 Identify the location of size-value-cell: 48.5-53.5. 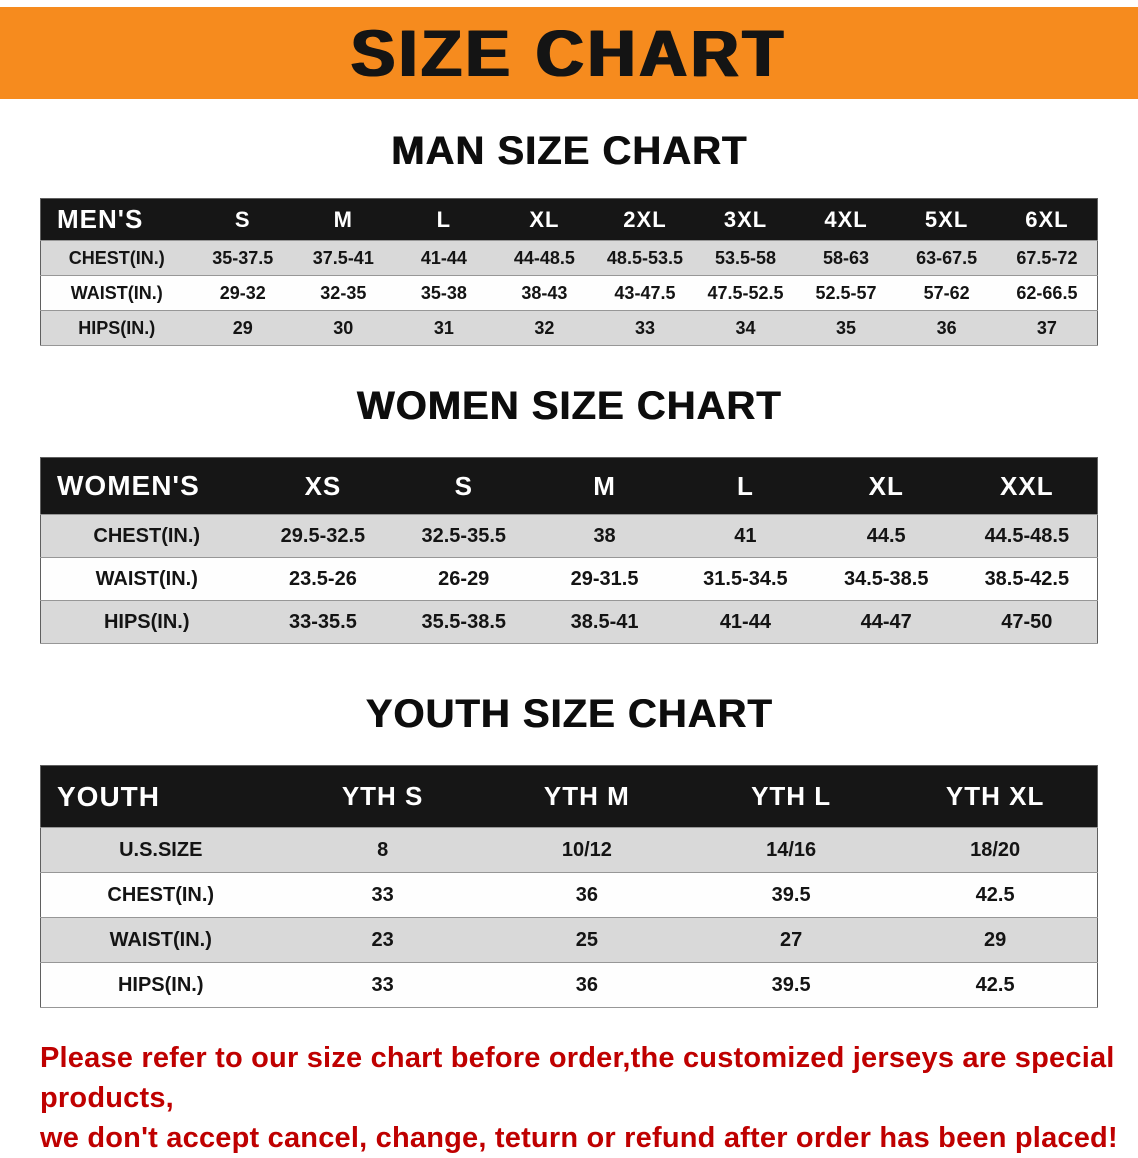
(644, 257).